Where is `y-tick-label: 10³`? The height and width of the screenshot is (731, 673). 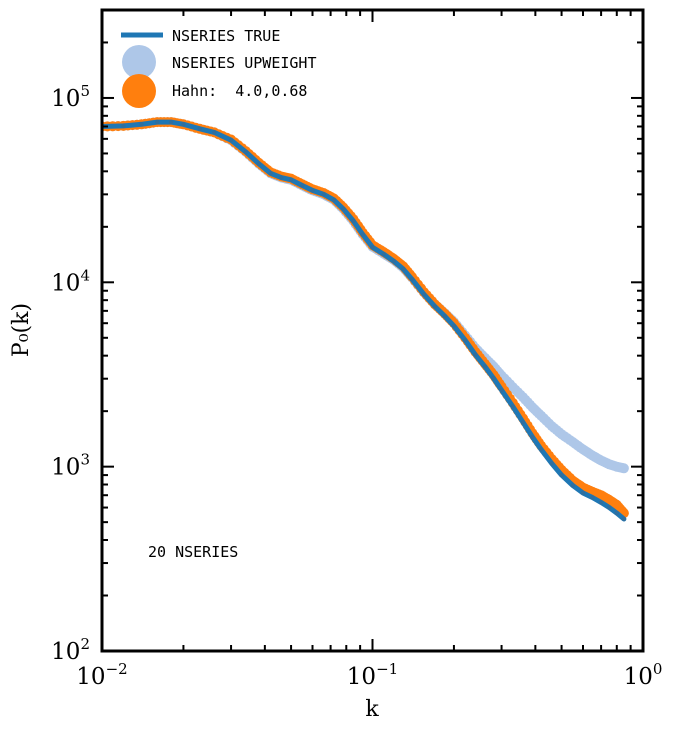
y-tick-label: 10³ is located at coordinates (70, 466).